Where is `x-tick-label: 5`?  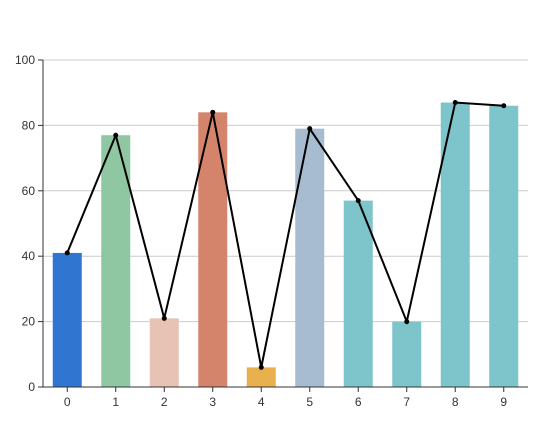 x-tick-label: 5 is located at coordinates (309, 402).